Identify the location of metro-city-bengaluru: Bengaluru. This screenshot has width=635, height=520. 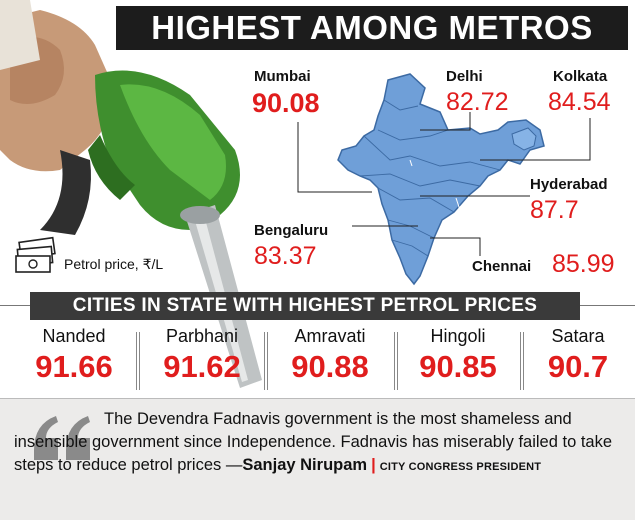
(291, 230).